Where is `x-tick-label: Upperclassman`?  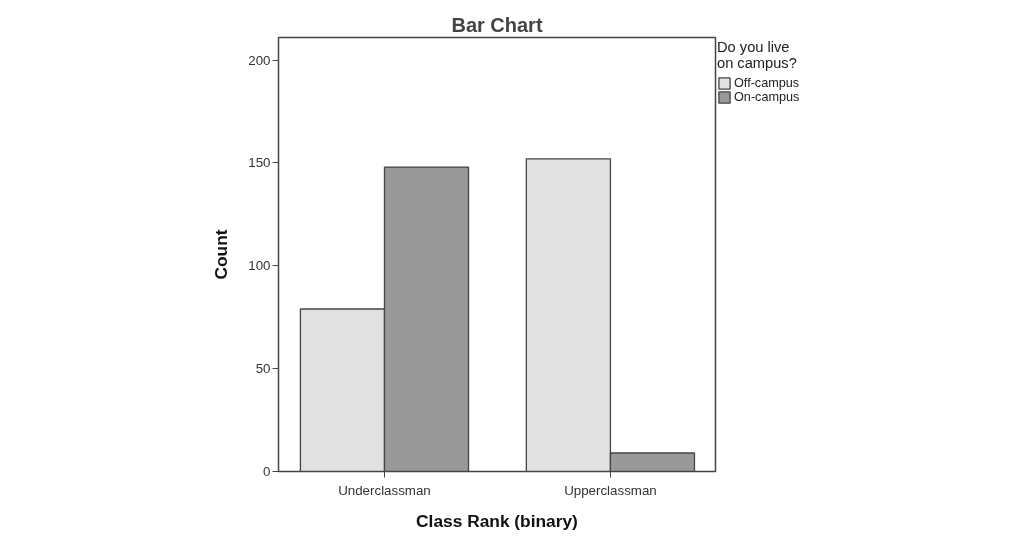
x-tick-label: Upperclassman is located at coordinates (610, 490).